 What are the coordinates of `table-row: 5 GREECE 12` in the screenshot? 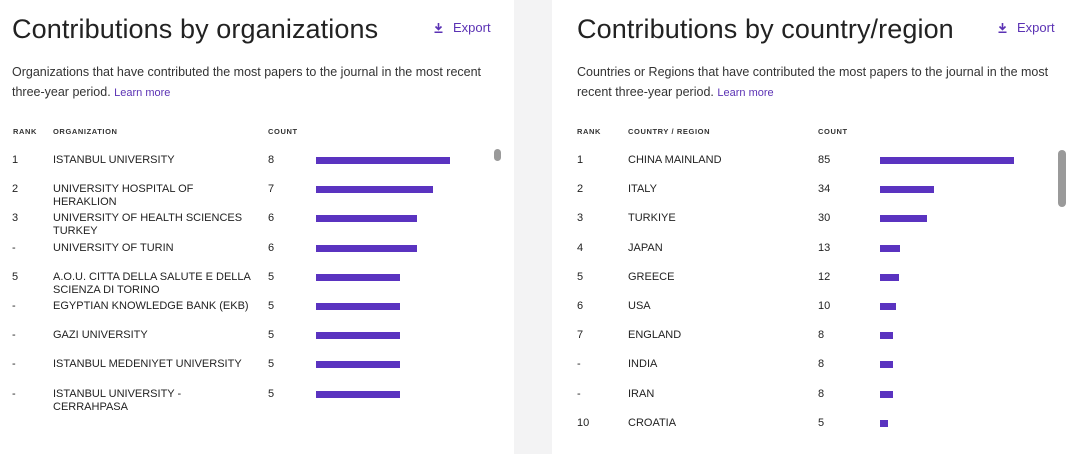 It's located at (816, 285).